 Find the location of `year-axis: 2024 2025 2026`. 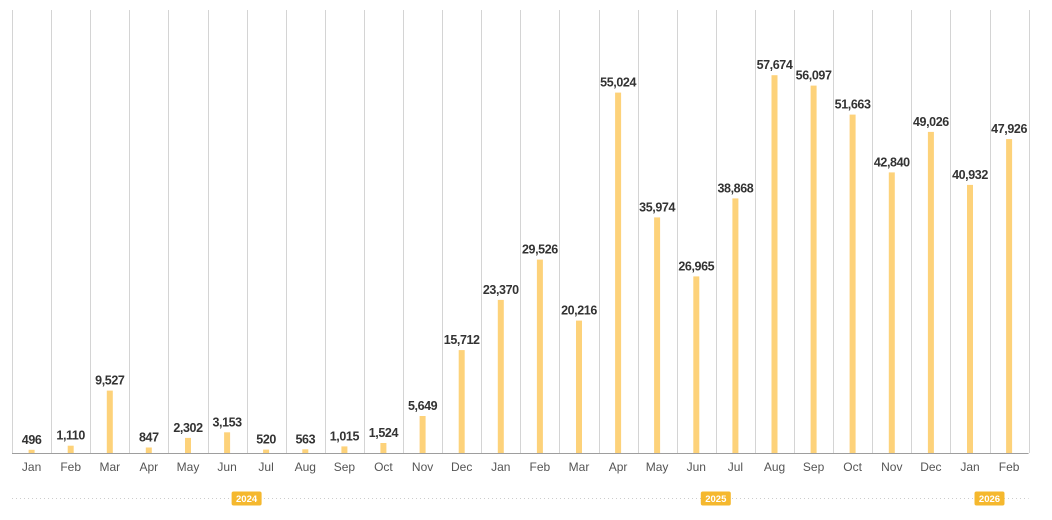

year-axis: 2024 2025 2026 is located at coordinates (520, 498).